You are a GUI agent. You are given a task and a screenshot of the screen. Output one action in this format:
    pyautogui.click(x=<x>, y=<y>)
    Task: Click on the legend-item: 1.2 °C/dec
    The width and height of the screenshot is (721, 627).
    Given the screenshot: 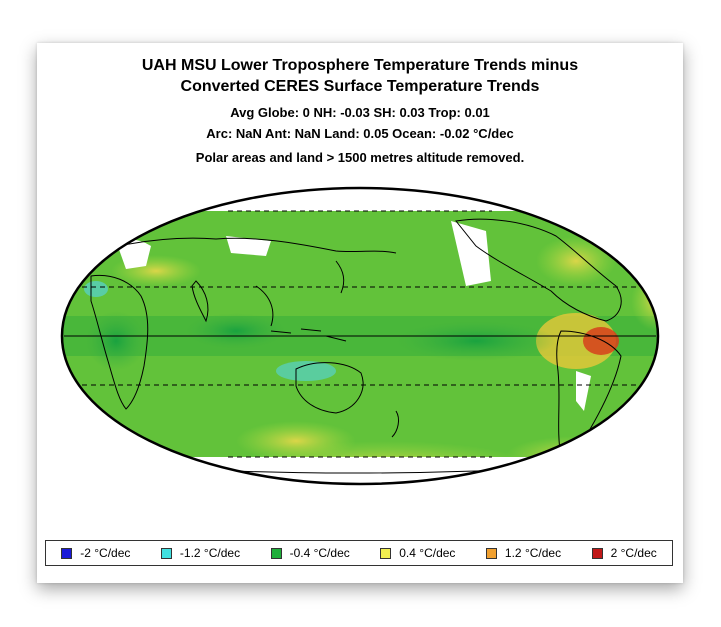 What is the action you would take?
    pyautogui.click(x=523, y=553)
    